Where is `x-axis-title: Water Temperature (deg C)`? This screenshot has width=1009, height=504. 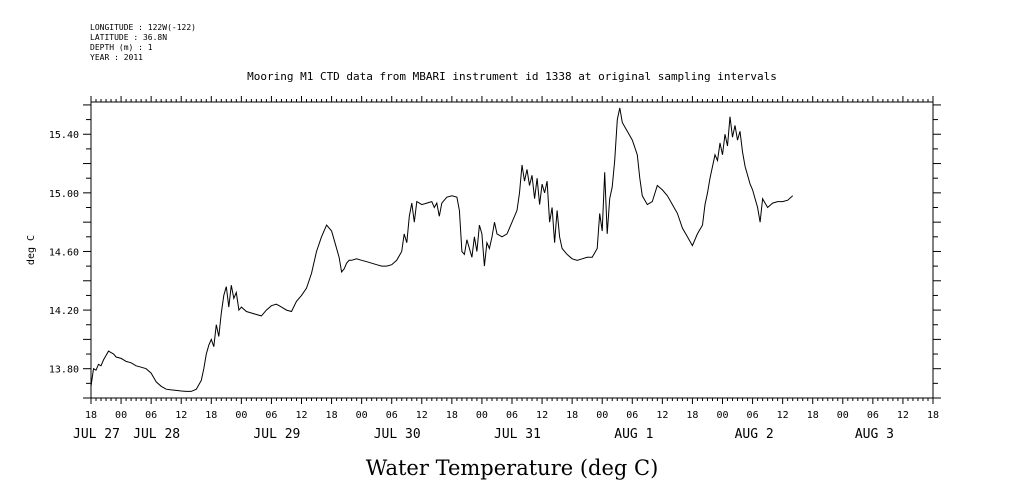 x-axis-title: Water Temperature (deg C) is located at coordinates (512, 468).